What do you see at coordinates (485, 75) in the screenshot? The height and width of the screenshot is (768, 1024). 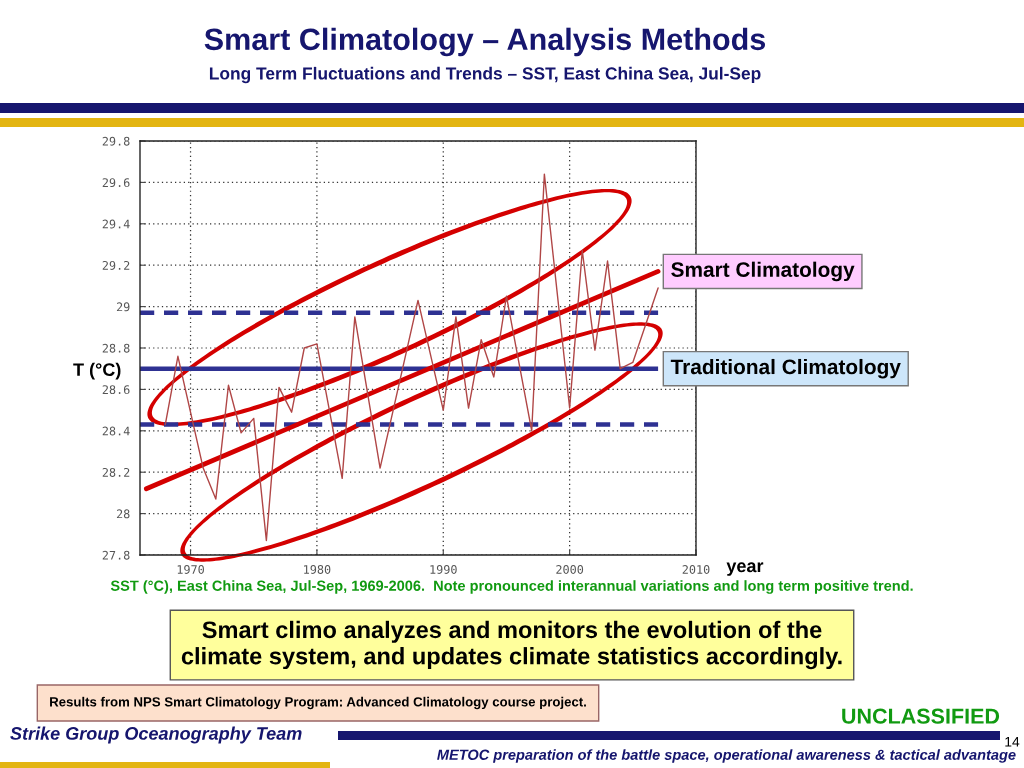 I see `chart-subtitle: Long Term Fluctuations and Trends – SST, East China Sea, Jul-Sep` at bounding box center [485, 75].